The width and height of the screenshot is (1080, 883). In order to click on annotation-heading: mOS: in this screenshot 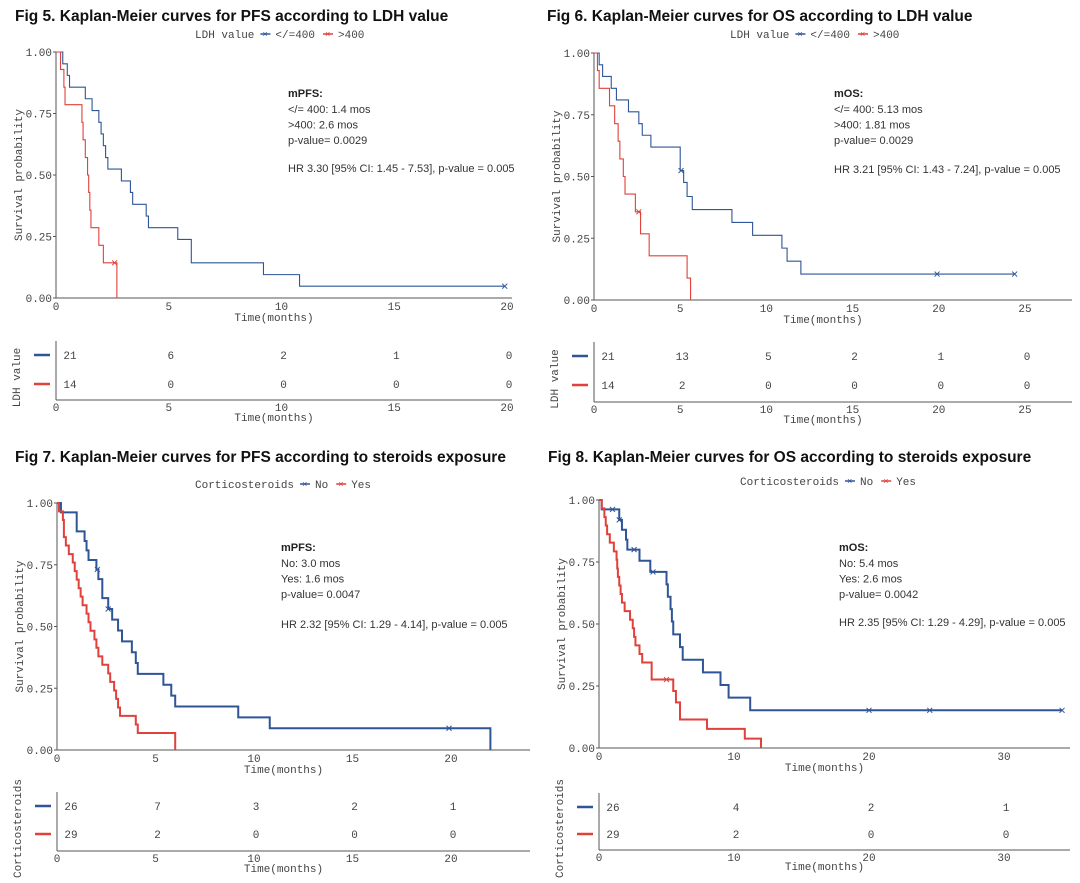, I will do `click(853, 548)`.